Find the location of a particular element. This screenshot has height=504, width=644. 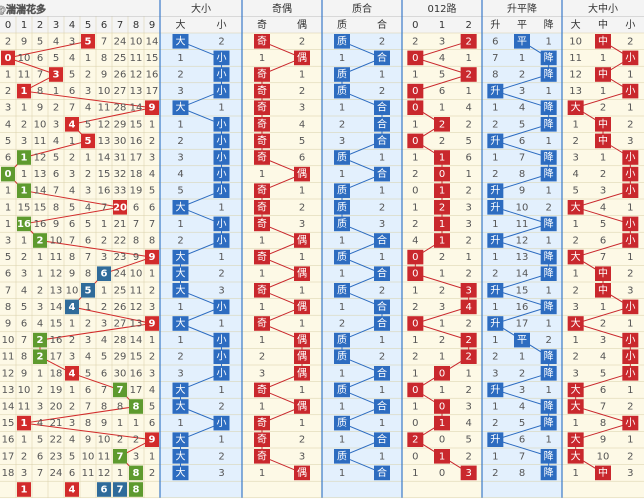

omission: 10 is located at coordinates (104, 91).